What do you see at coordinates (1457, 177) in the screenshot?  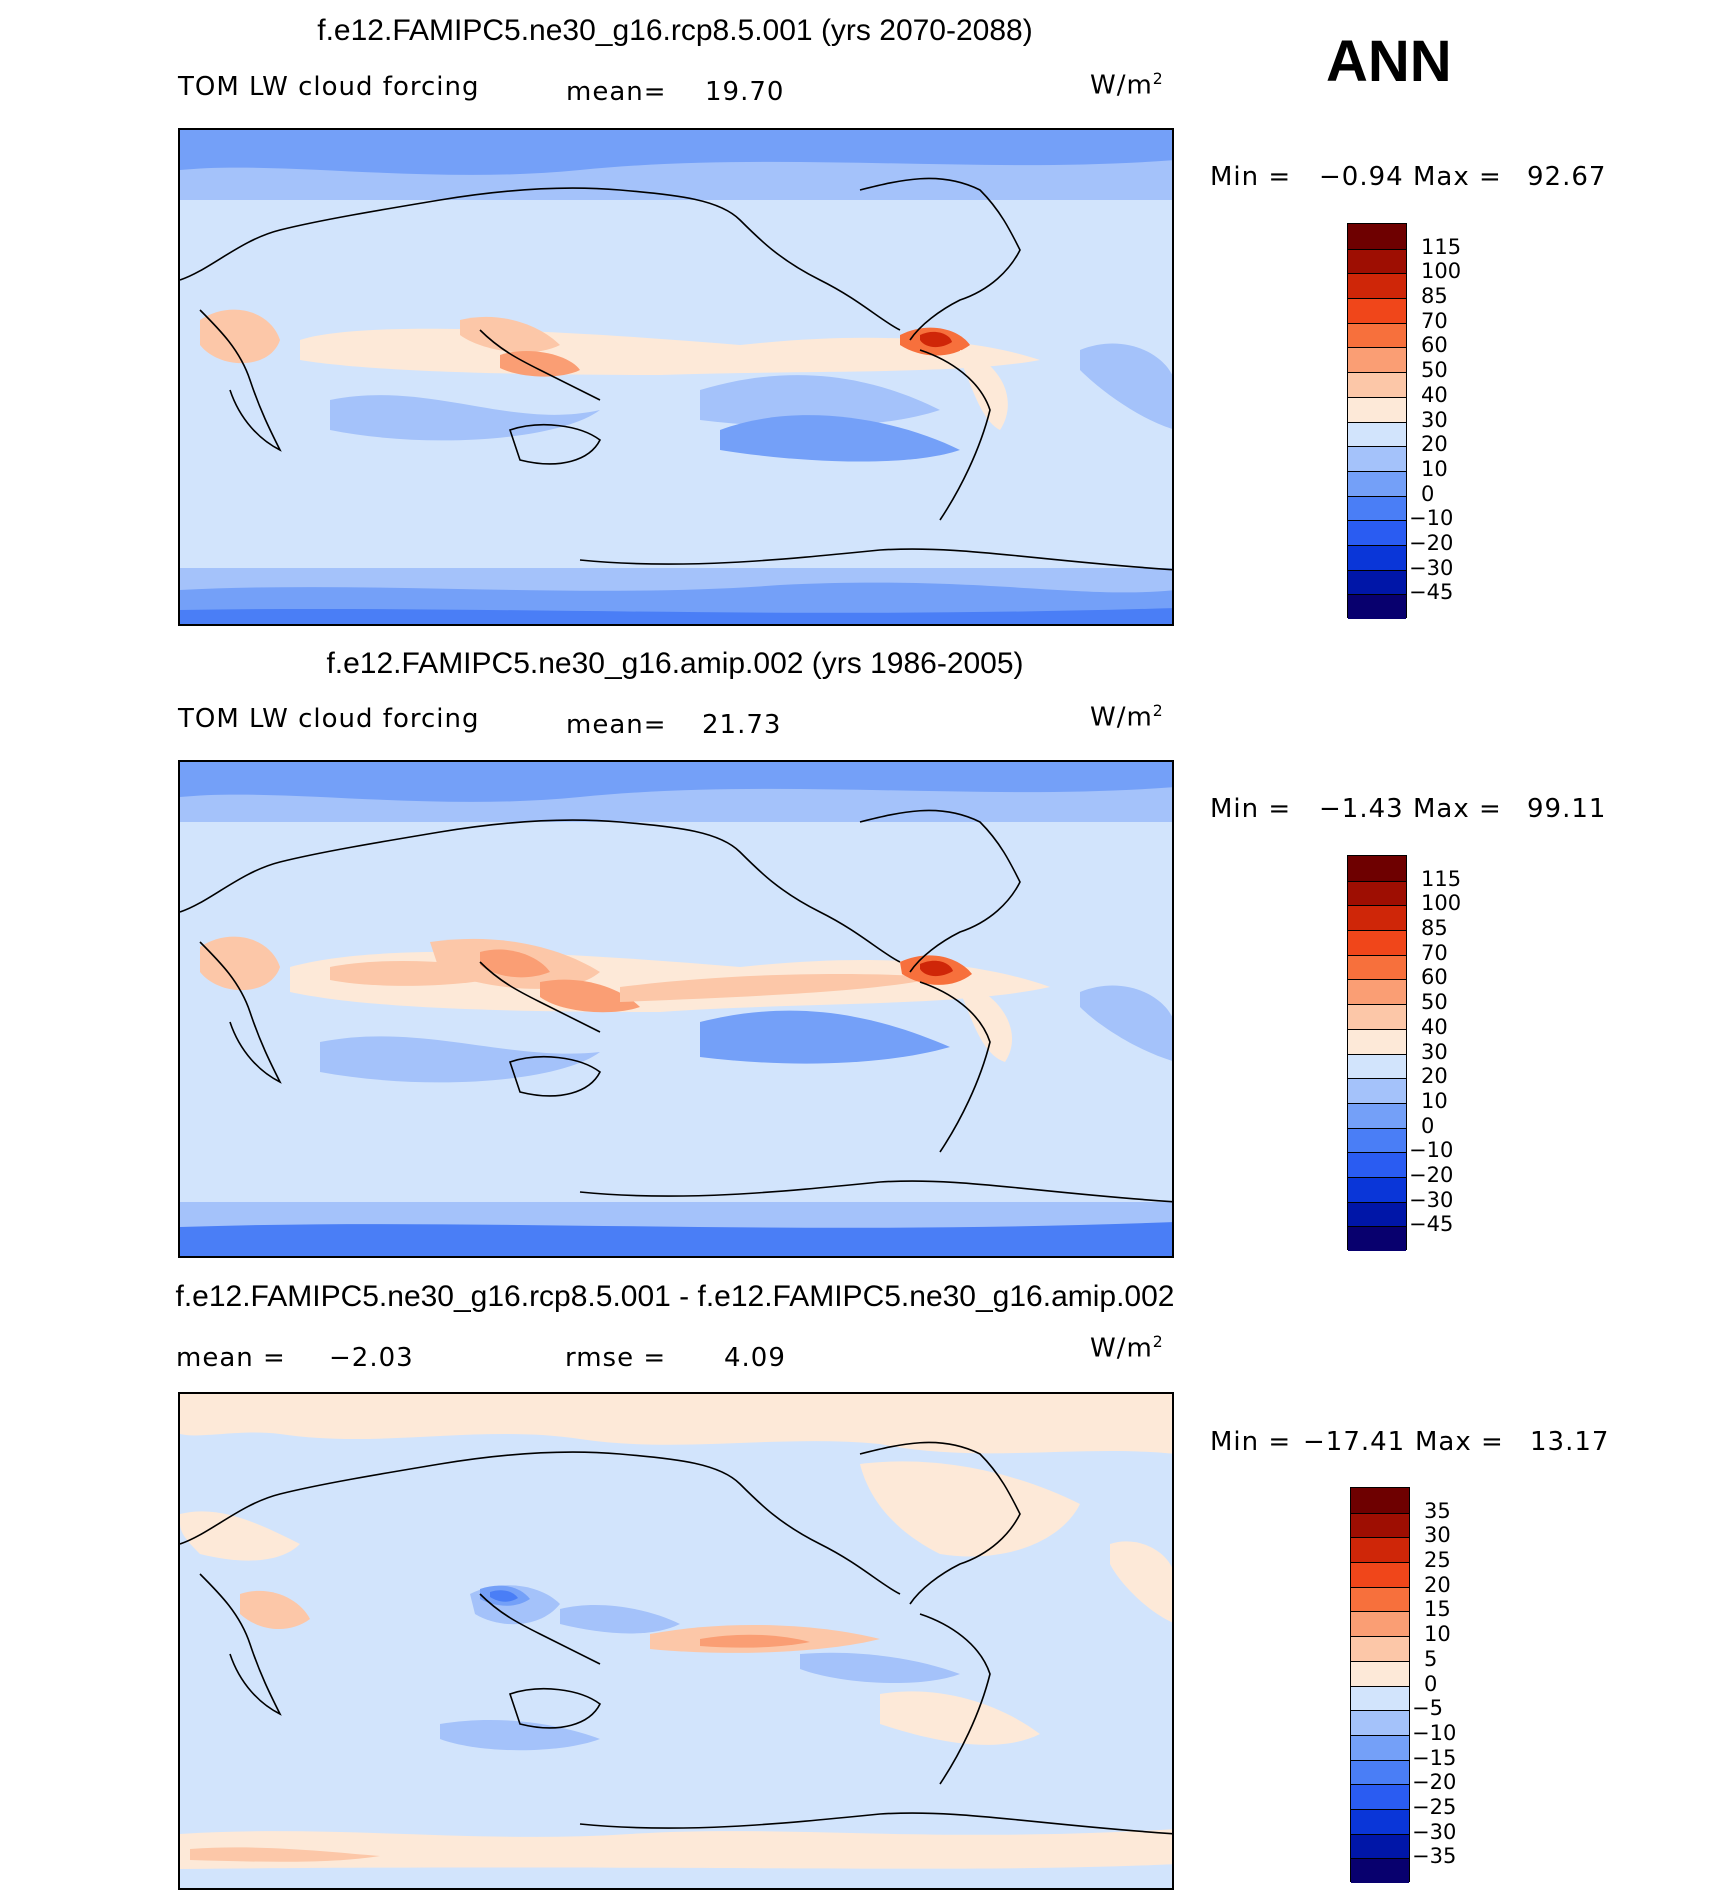 I see `panel-1-max-label: Max =` at bounding box center [1457, 177].